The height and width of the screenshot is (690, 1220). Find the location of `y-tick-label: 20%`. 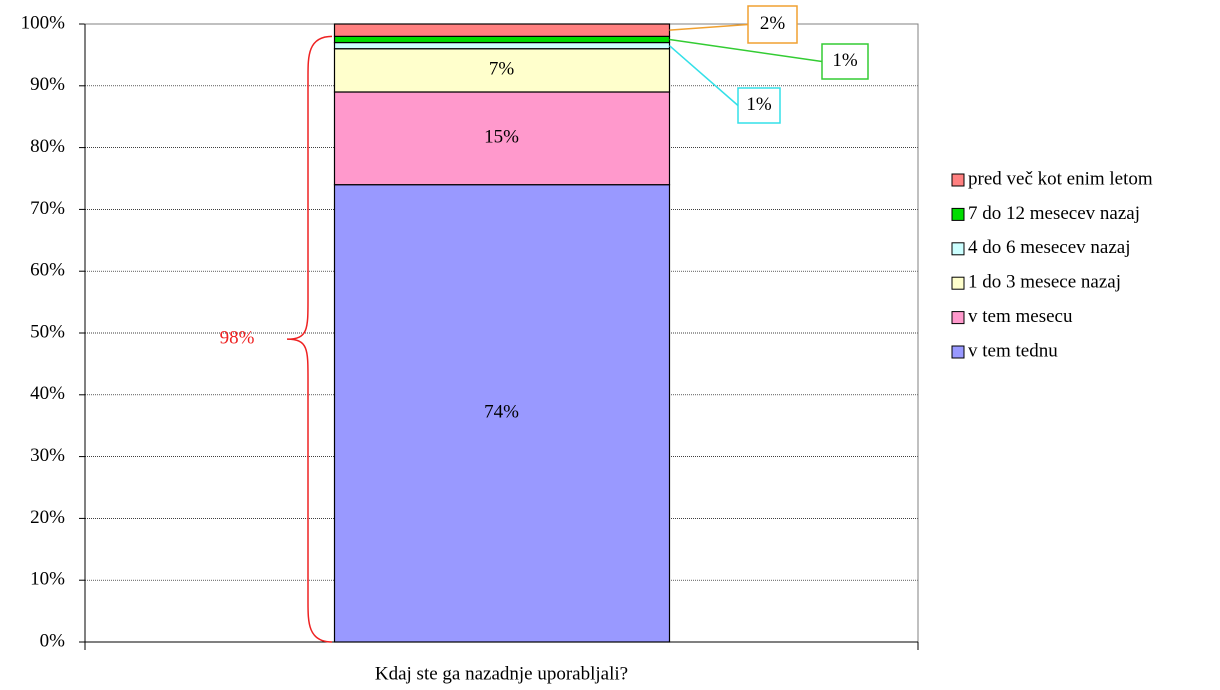

y-tick-label: 20% is located at coordinates (47, 517).